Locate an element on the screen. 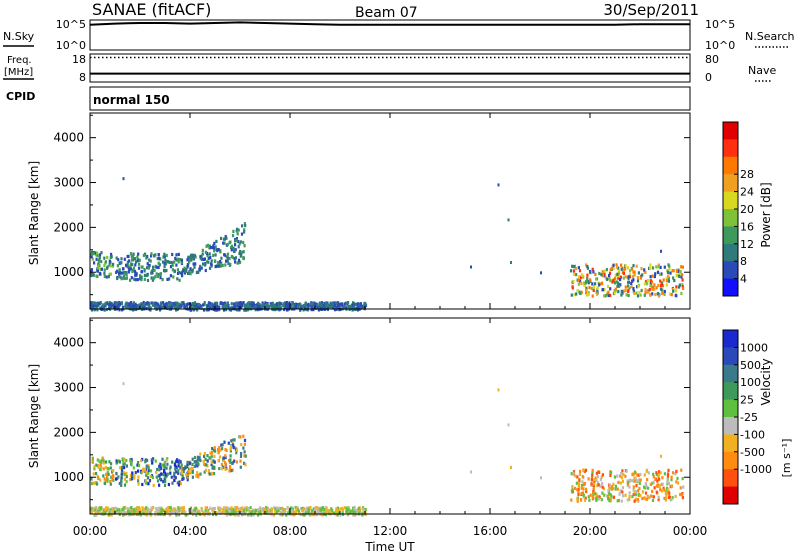  colorbar-tick-label: 28 is located at coordinates (747, 174).